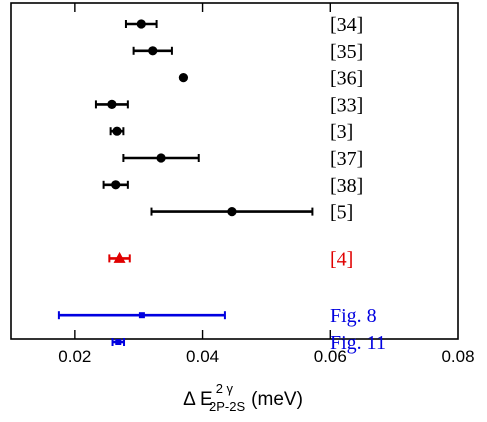 The width and height of the screenshot is (487, 422). I want to click on x-axis-title: Δ E2 γ 2P-2S (meV), so click(243, 397).